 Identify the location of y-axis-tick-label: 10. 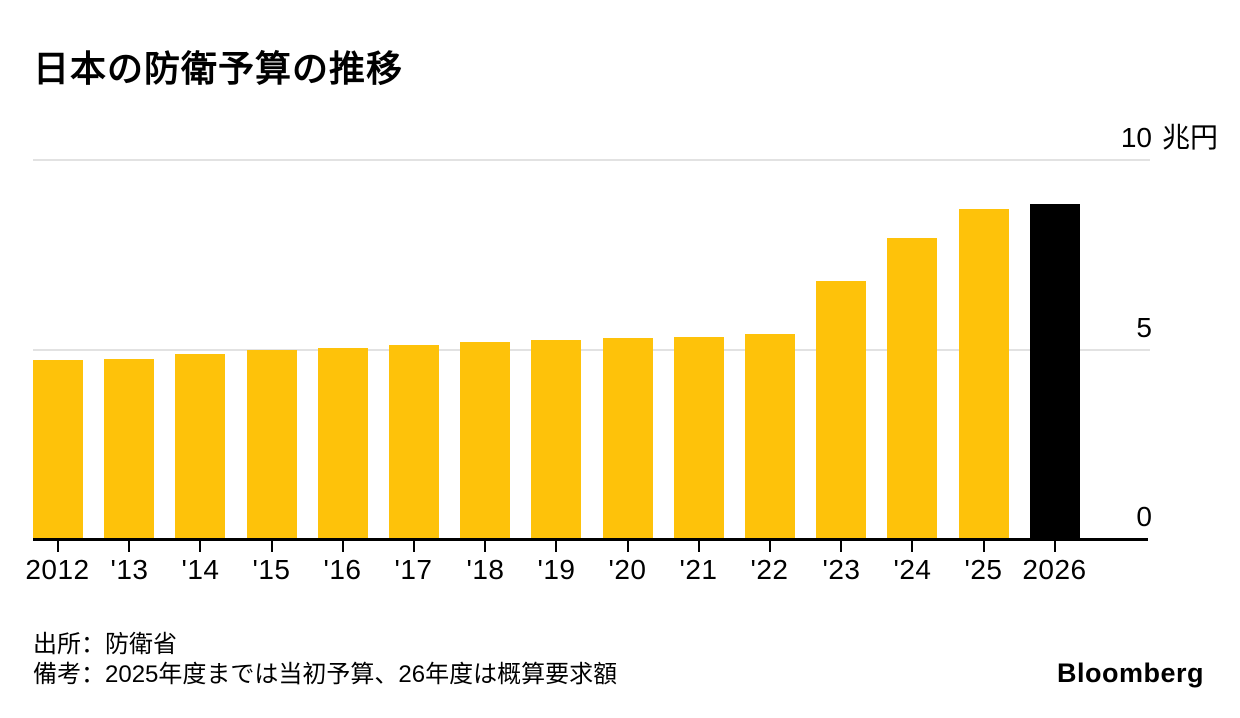
(1136, 137).